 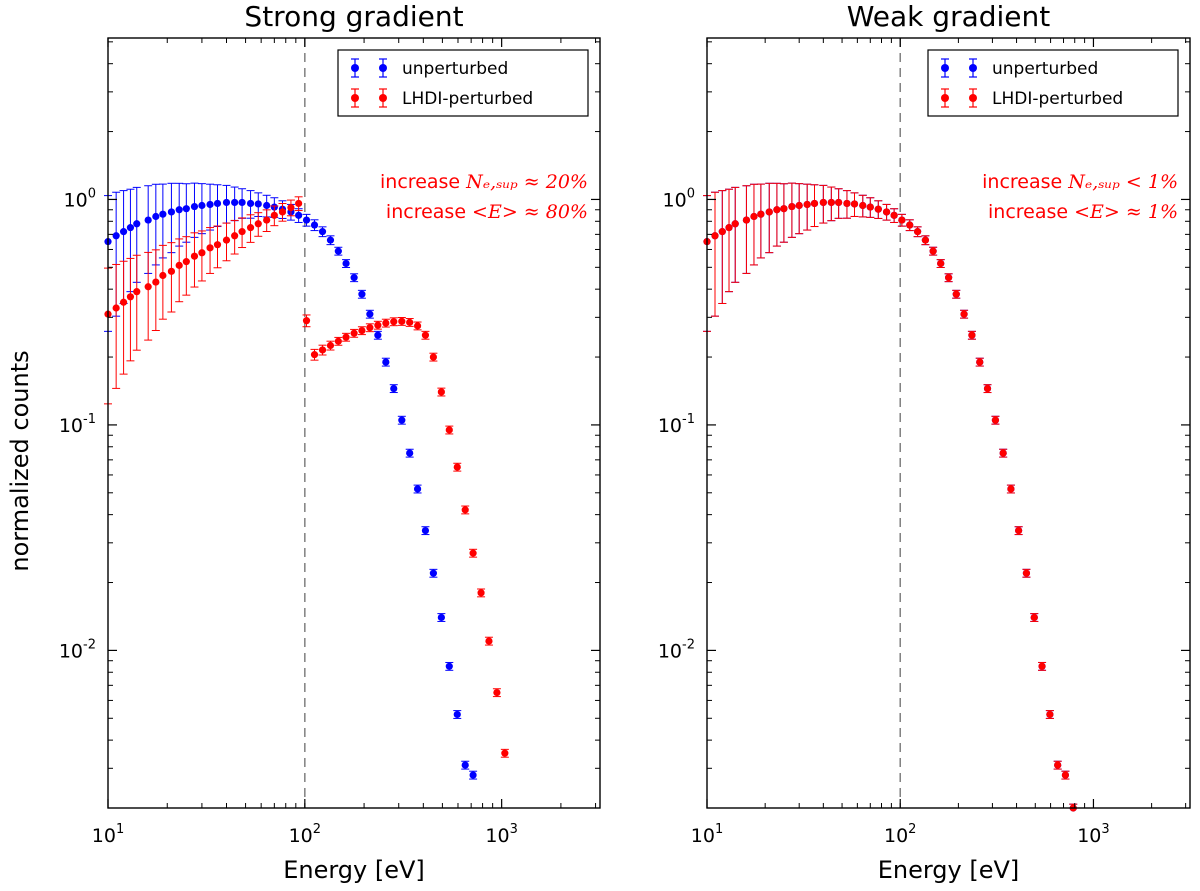 I want to click on annotation-math: Nₑ,ₛᵤₚ ≈ 20%, so click(x=526, y=182).